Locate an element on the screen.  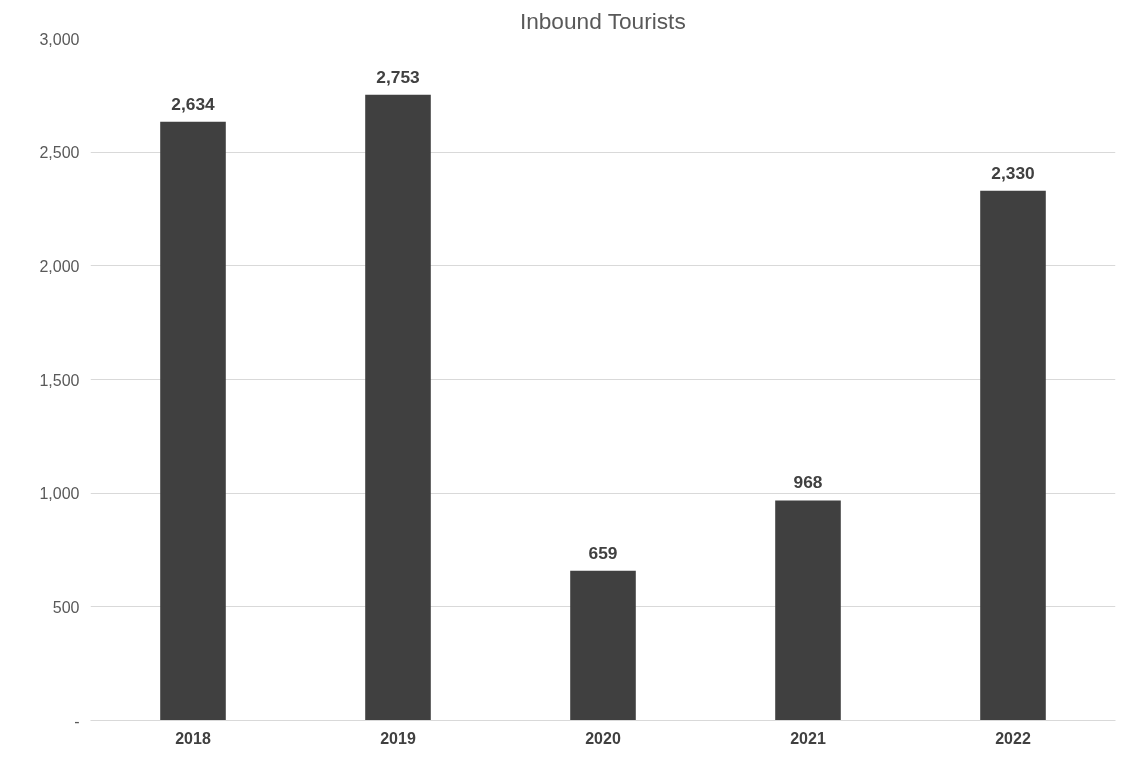
chart-title: Inbound Tourists is located at coordinates (602, 20).